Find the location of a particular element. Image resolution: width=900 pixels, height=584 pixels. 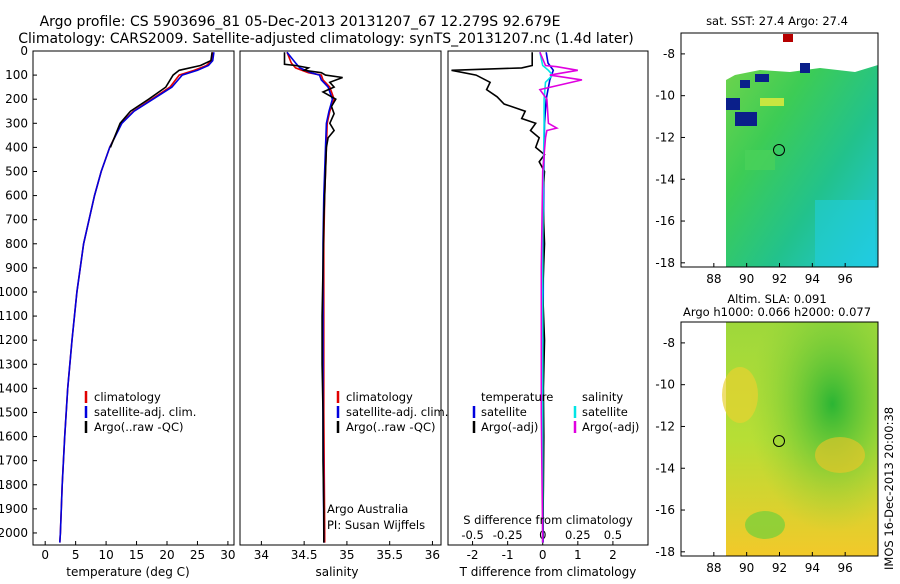

s-tick-label: -0.5 is located at coordinates (472, 535).